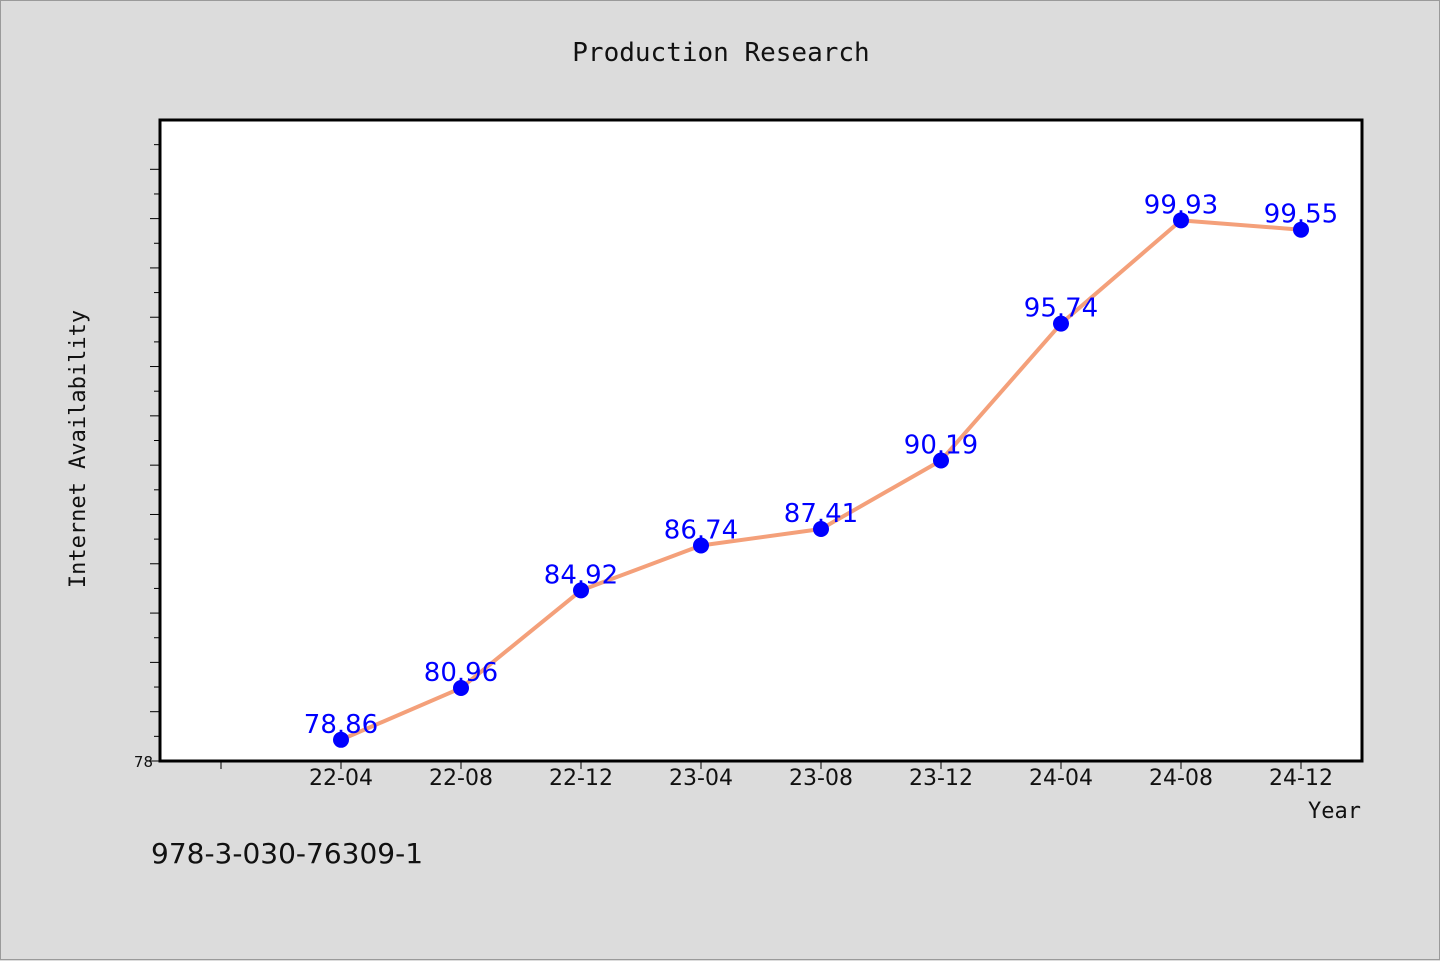  I want to click on x-tick-label: 23-12, so click(941, 778).